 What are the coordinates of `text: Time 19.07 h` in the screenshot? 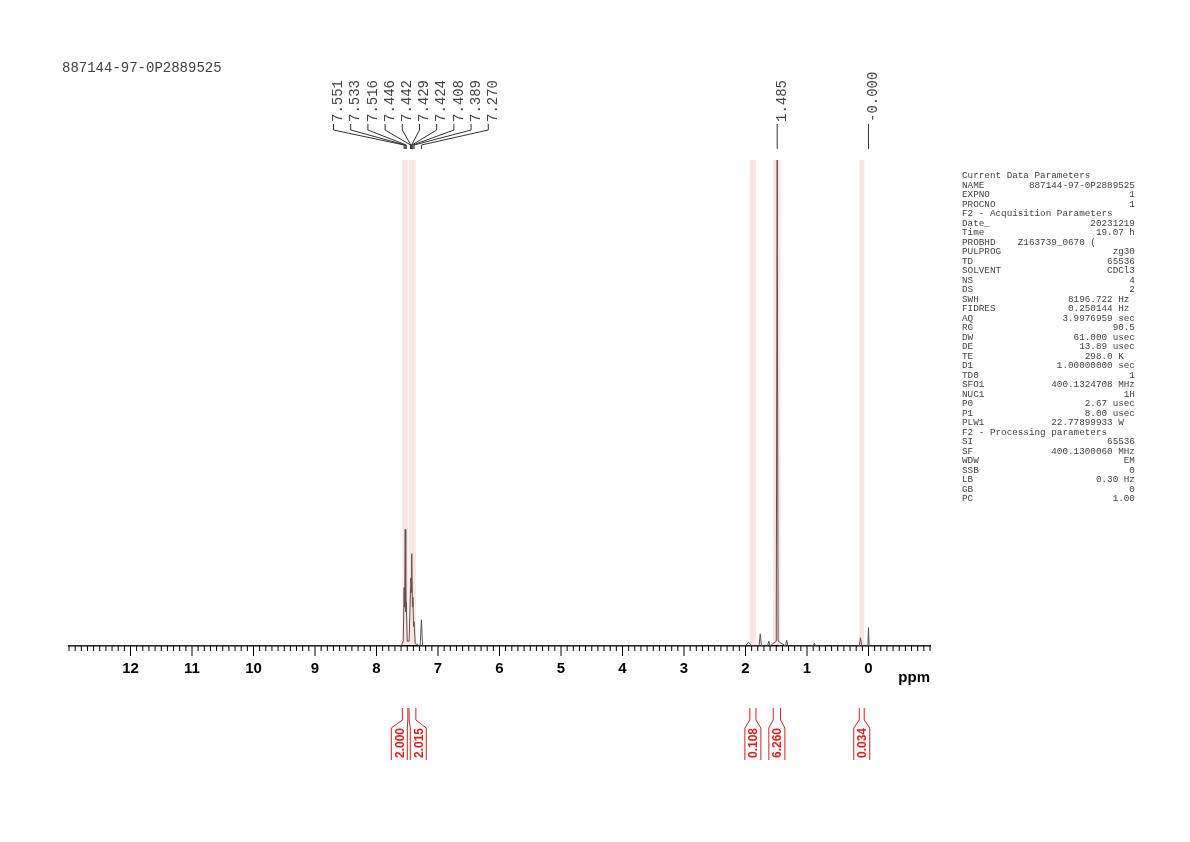 It's located at (1048, 232).